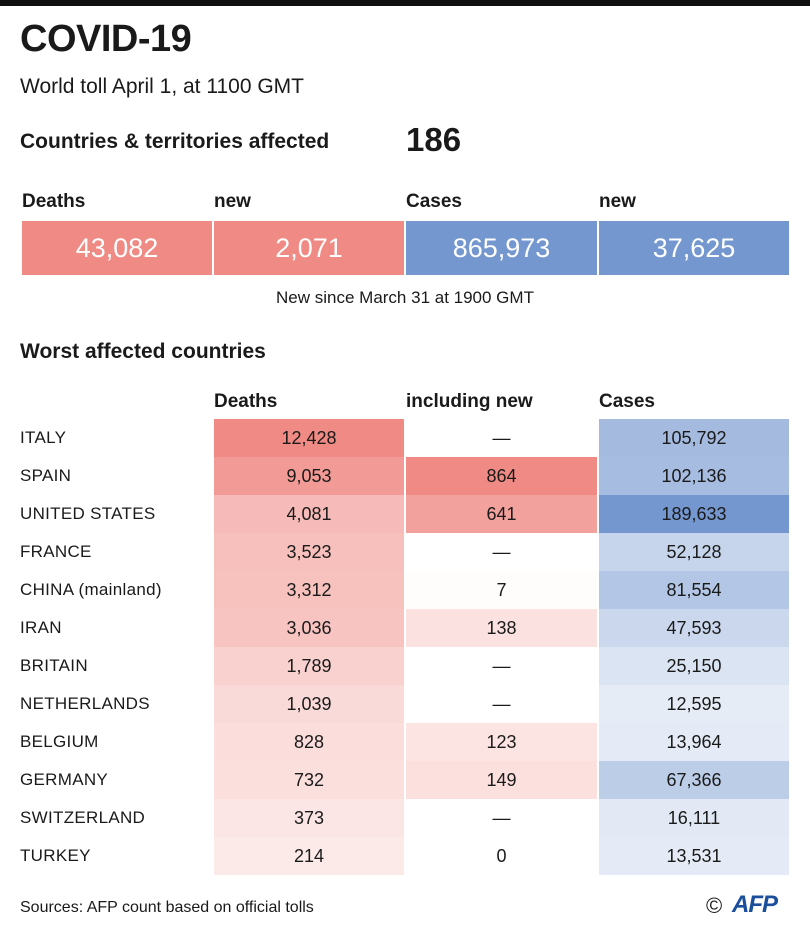 This screenshot has height=934, width=810. I want to click on deaths-cell: 12,428, so click(309, 438).